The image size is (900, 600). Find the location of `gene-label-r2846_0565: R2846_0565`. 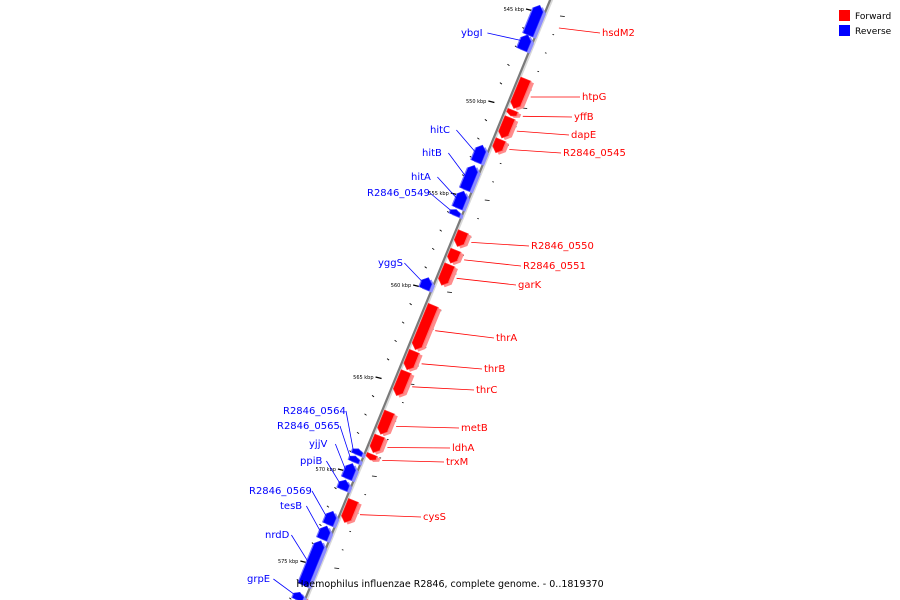

gene-label-r2846_0565: R2846_0565 is located at coordinates (308, 426).